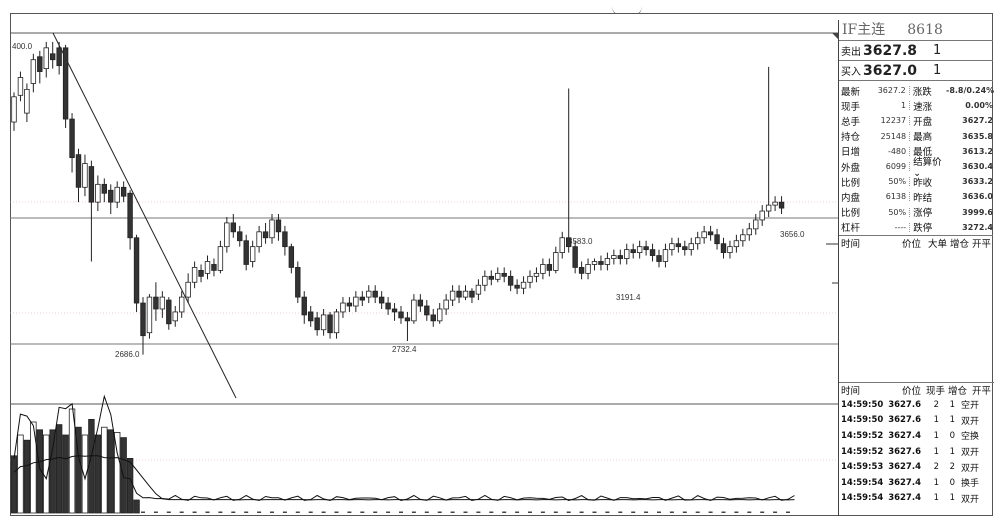 The height and width of the screenshot is (522, 1000). Describe the element at coordinates (916, 421) in the screenshot. I see `trade-row: 14:59:50 3627.6 1 1 双开` at that location.